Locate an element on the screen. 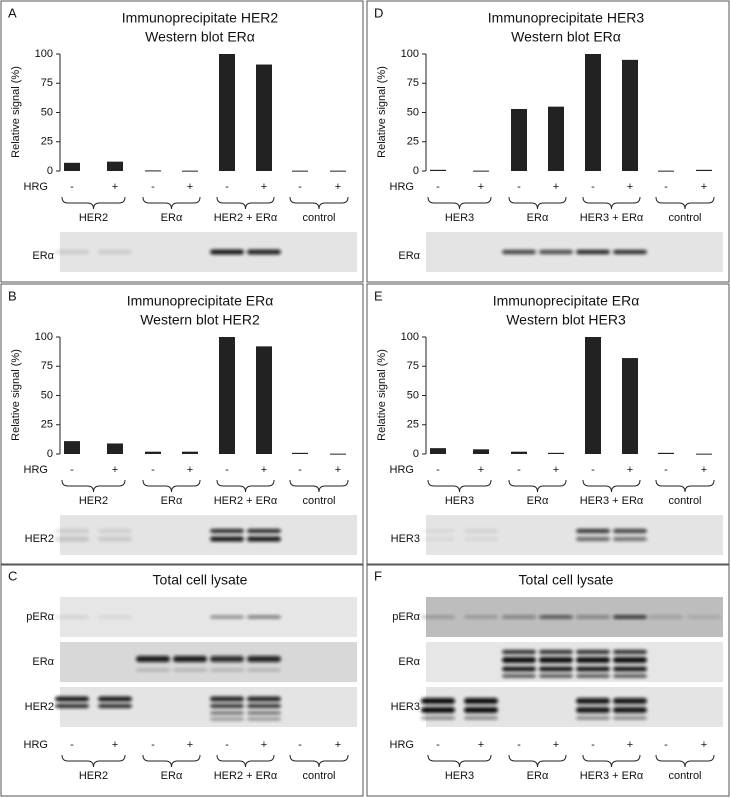 The width and height of the screenshot is (731, 798). chart-title: Immunoprecipitate HER2 is located at coordinates (200, 18).